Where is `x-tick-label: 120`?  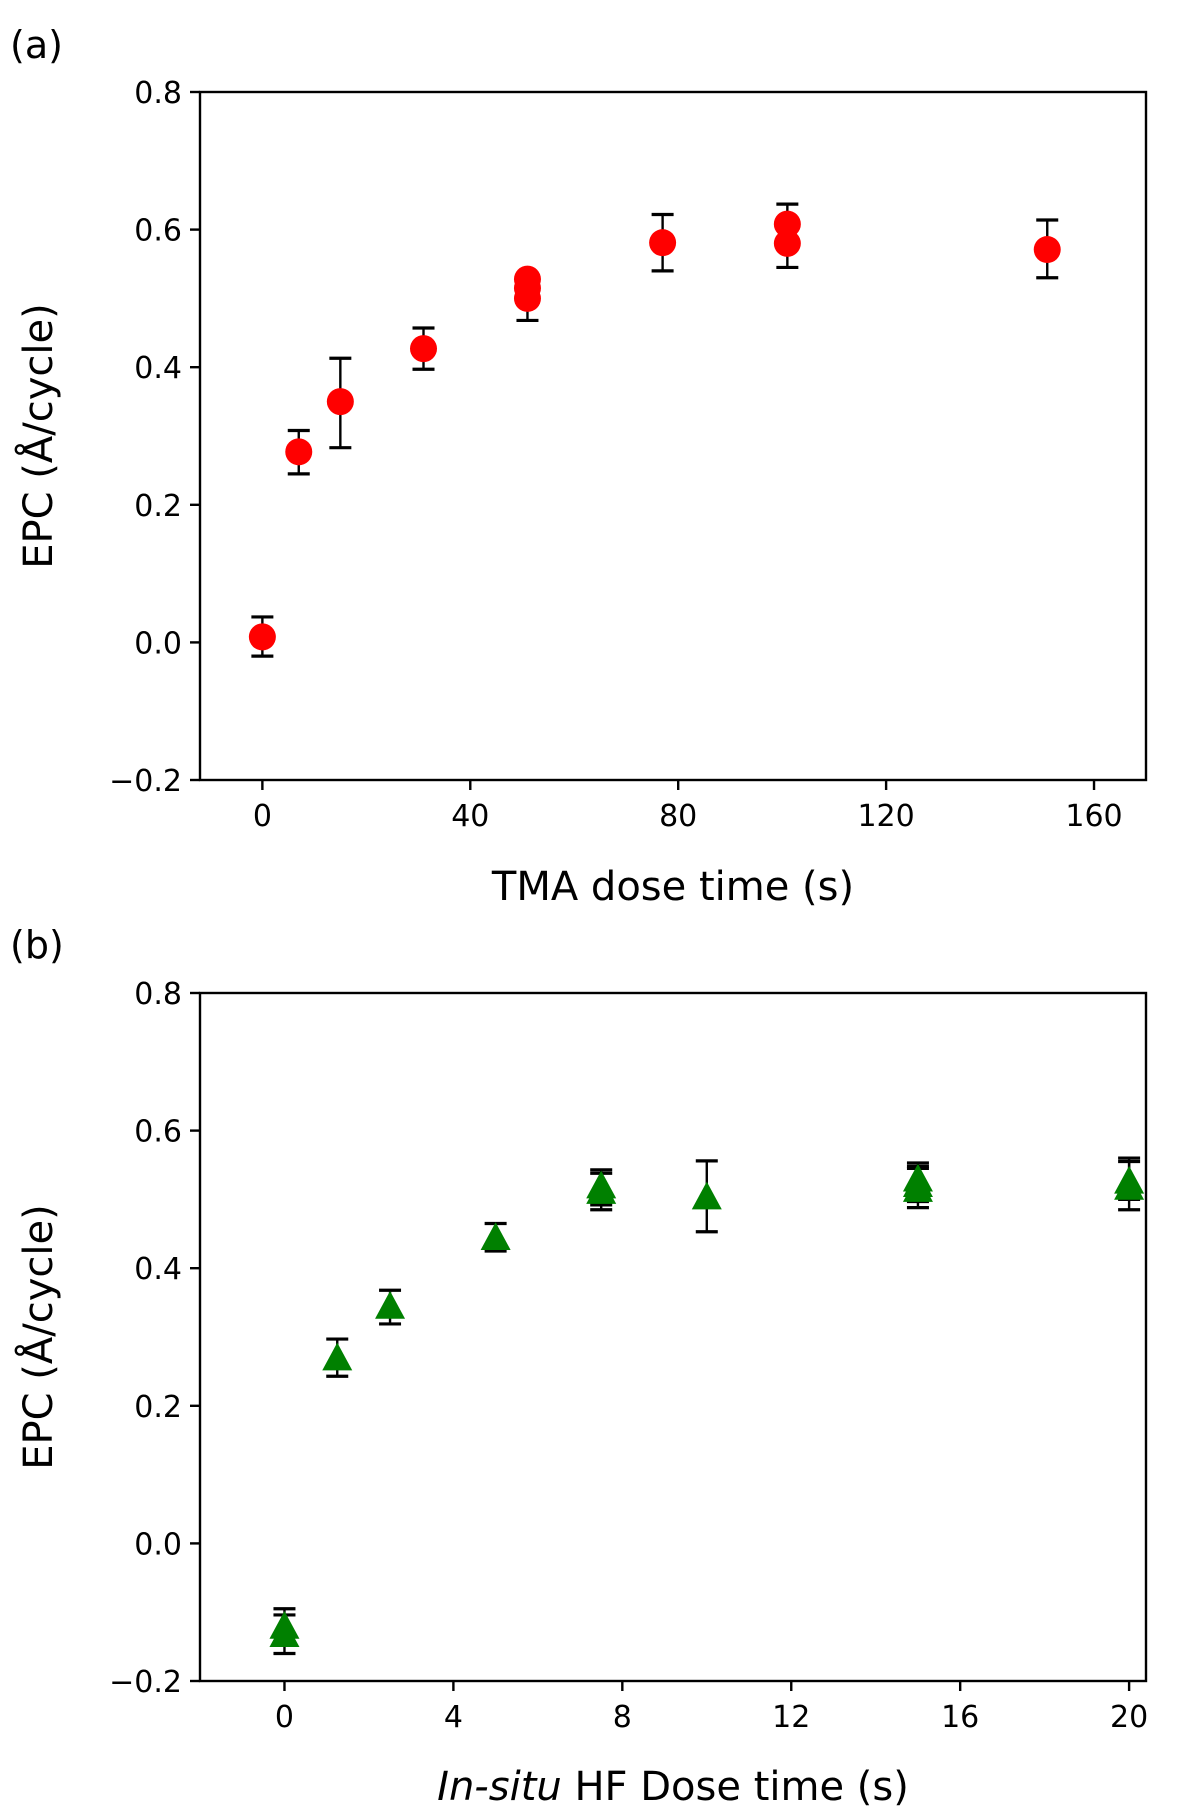
x-tick-label: 120 is located at coordinates (885, 816).